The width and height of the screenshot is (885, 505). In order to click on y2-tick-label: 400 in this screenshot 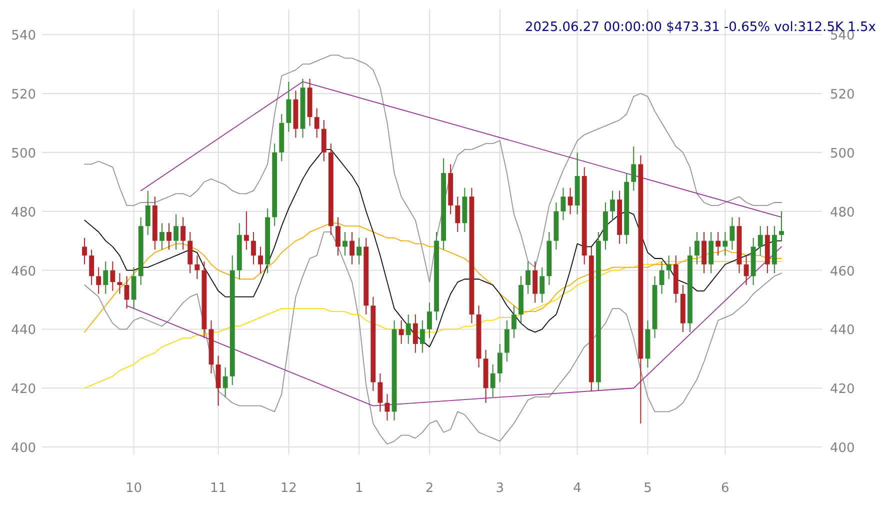, I will do `click(842, 448)`.